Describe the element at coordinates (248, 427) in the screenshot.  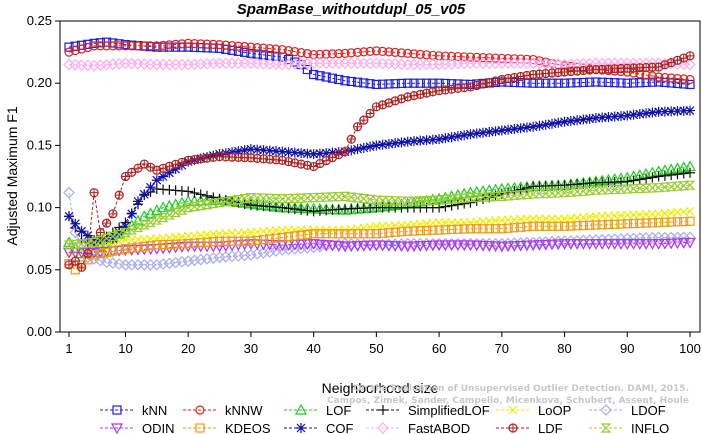
I see `legend-label-kdeos: KDEOS` at that location.